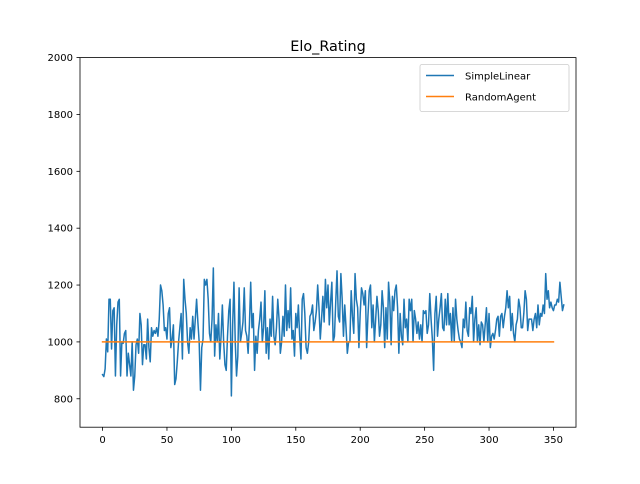 This screenshot has width=640, height=484. Describe the element at coordinates (60, 229) in the screenshot. I see `y-tick-label: 1400` at that location.